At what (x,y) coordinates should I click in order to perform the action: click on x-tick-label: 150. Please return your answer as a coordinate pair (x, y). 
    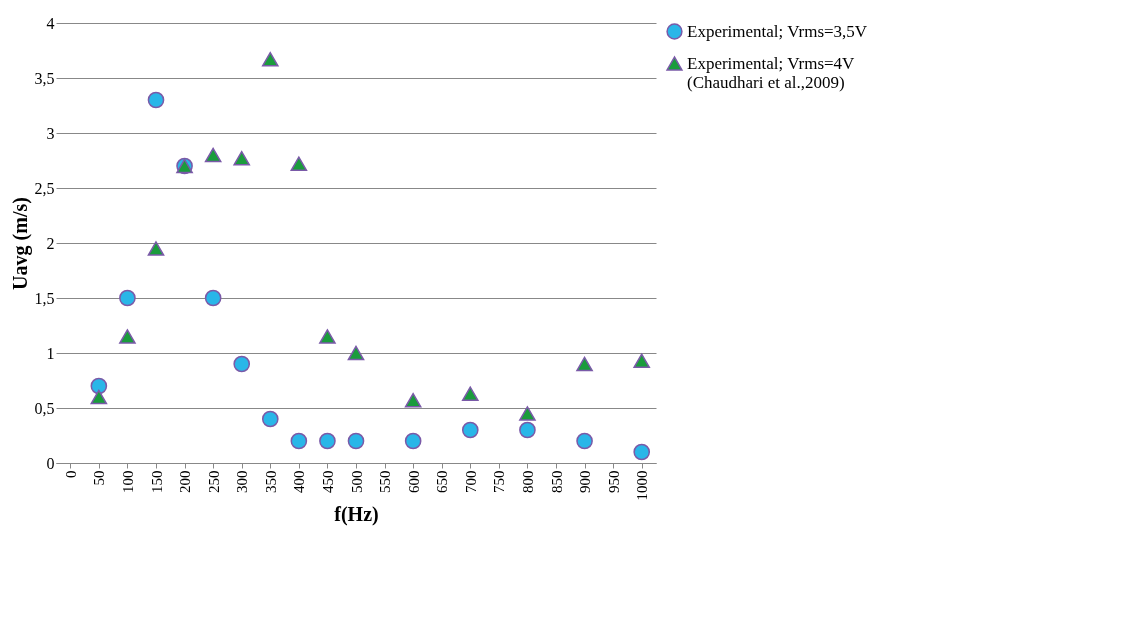
    Looking at the image, I should click on (156, 481).